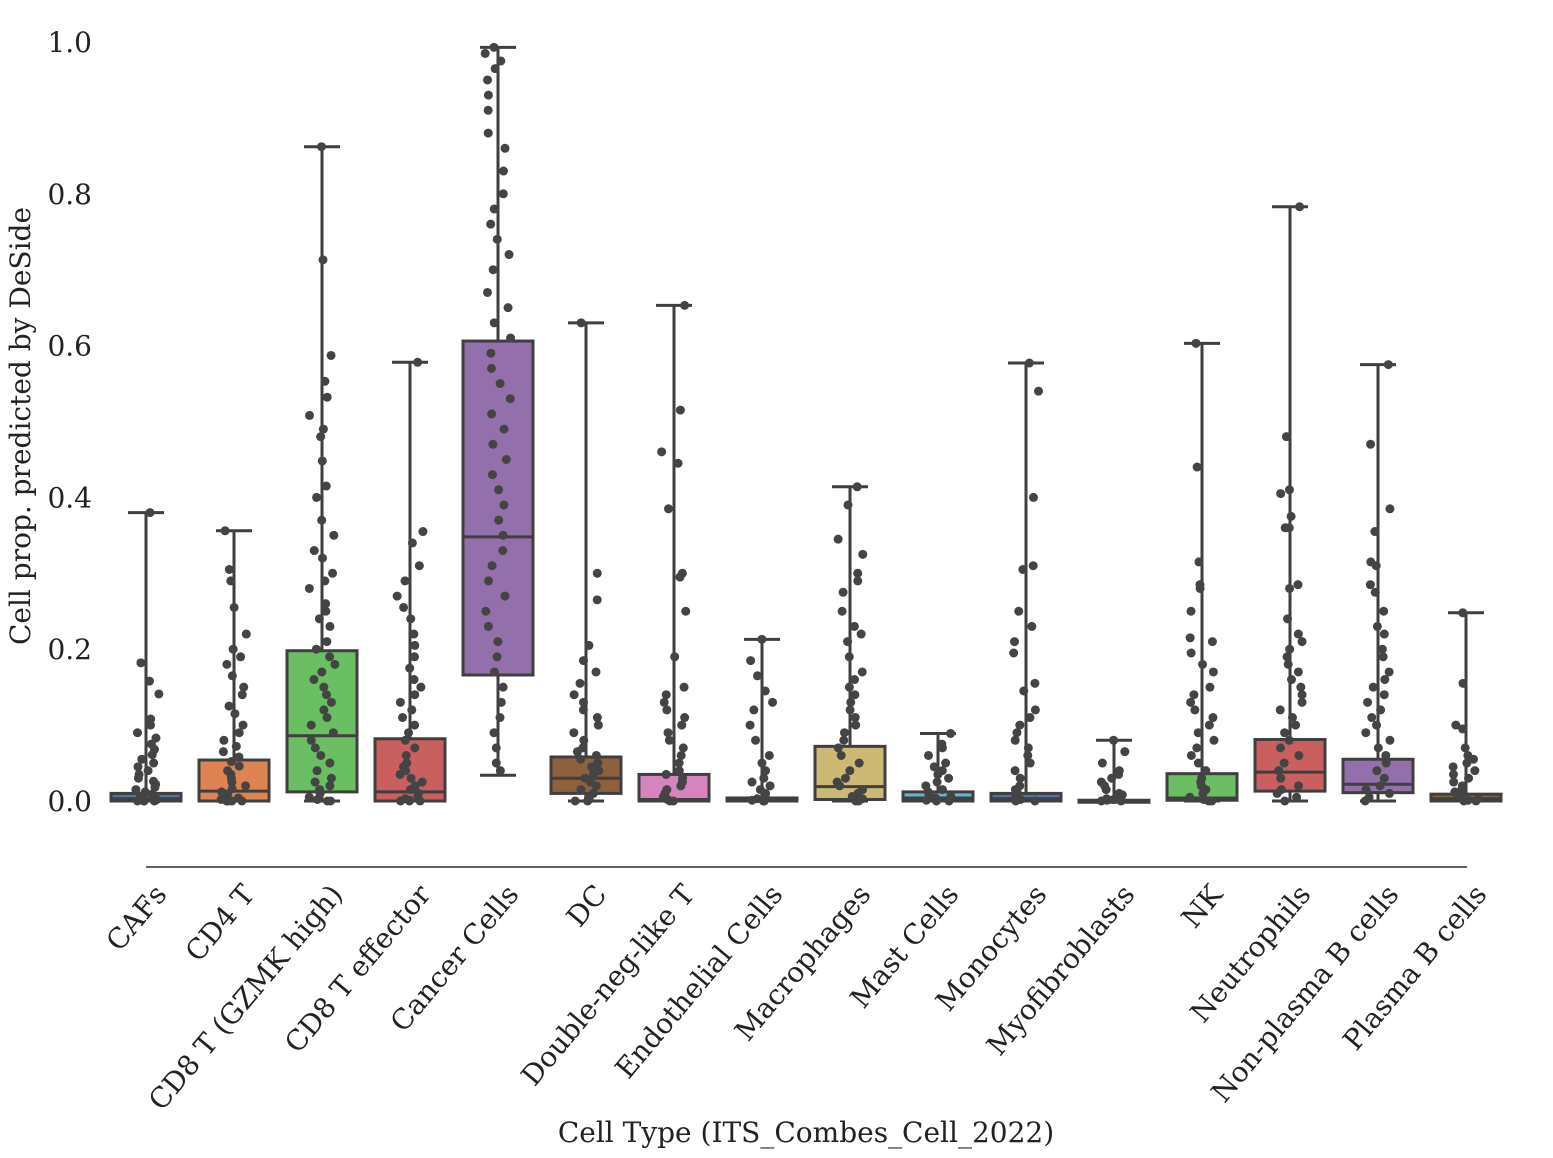 This screenshot has height=1158, width=1553. I want to click on y-axis-title: Cell prop. predicted by DeSide, so click(20, 426).